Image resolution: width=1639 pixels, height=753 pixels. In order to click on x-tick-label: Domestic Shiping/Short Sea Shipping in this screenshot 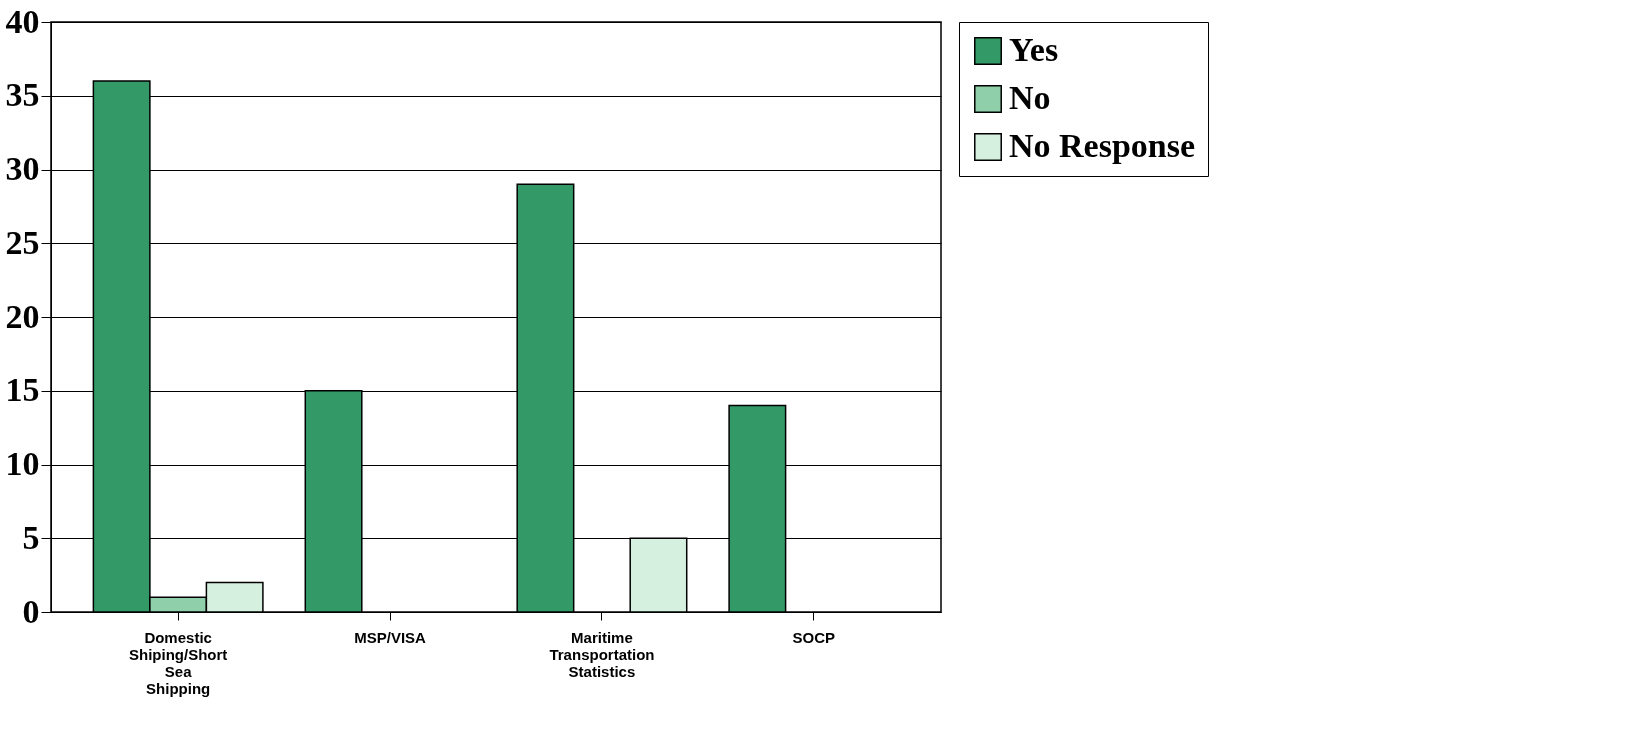, I will do `click(178, 662)`.